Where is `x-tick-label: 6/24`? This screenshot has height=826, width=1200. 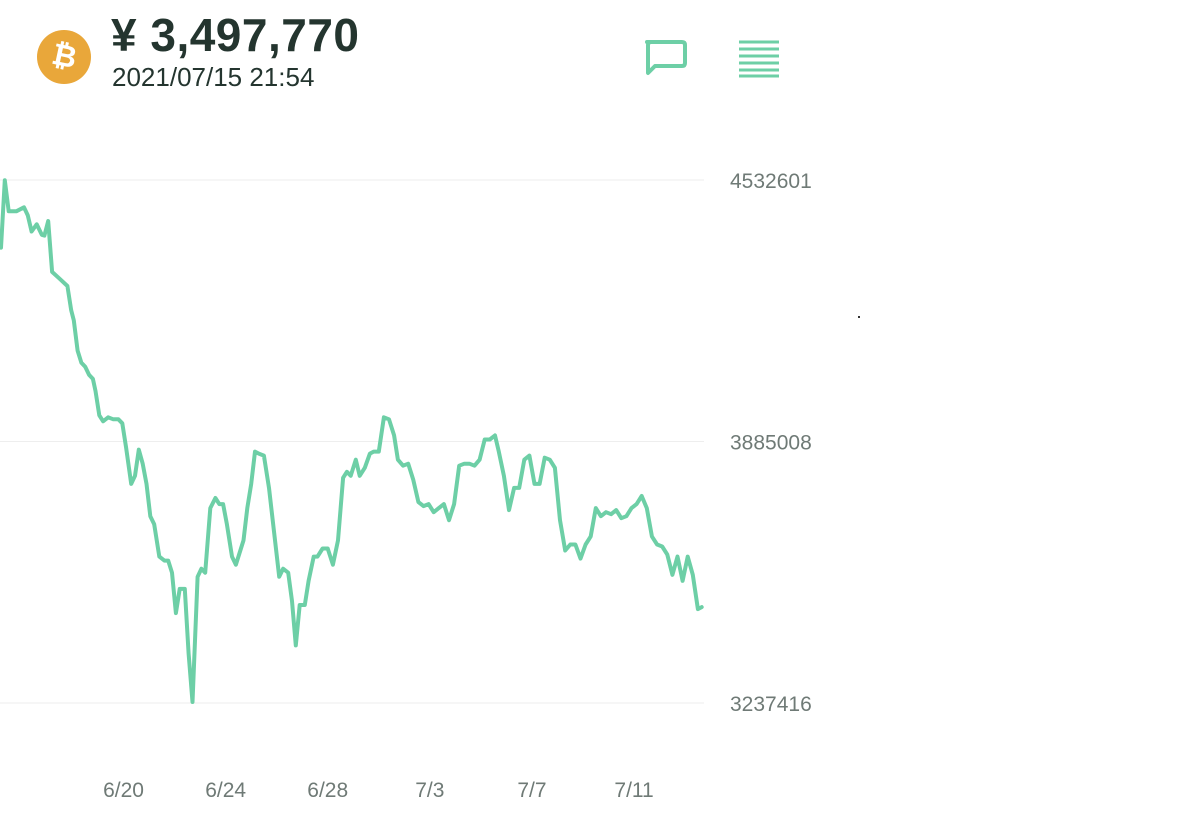 x-tick-label: 6/24 is located at coordinates (225, 790).